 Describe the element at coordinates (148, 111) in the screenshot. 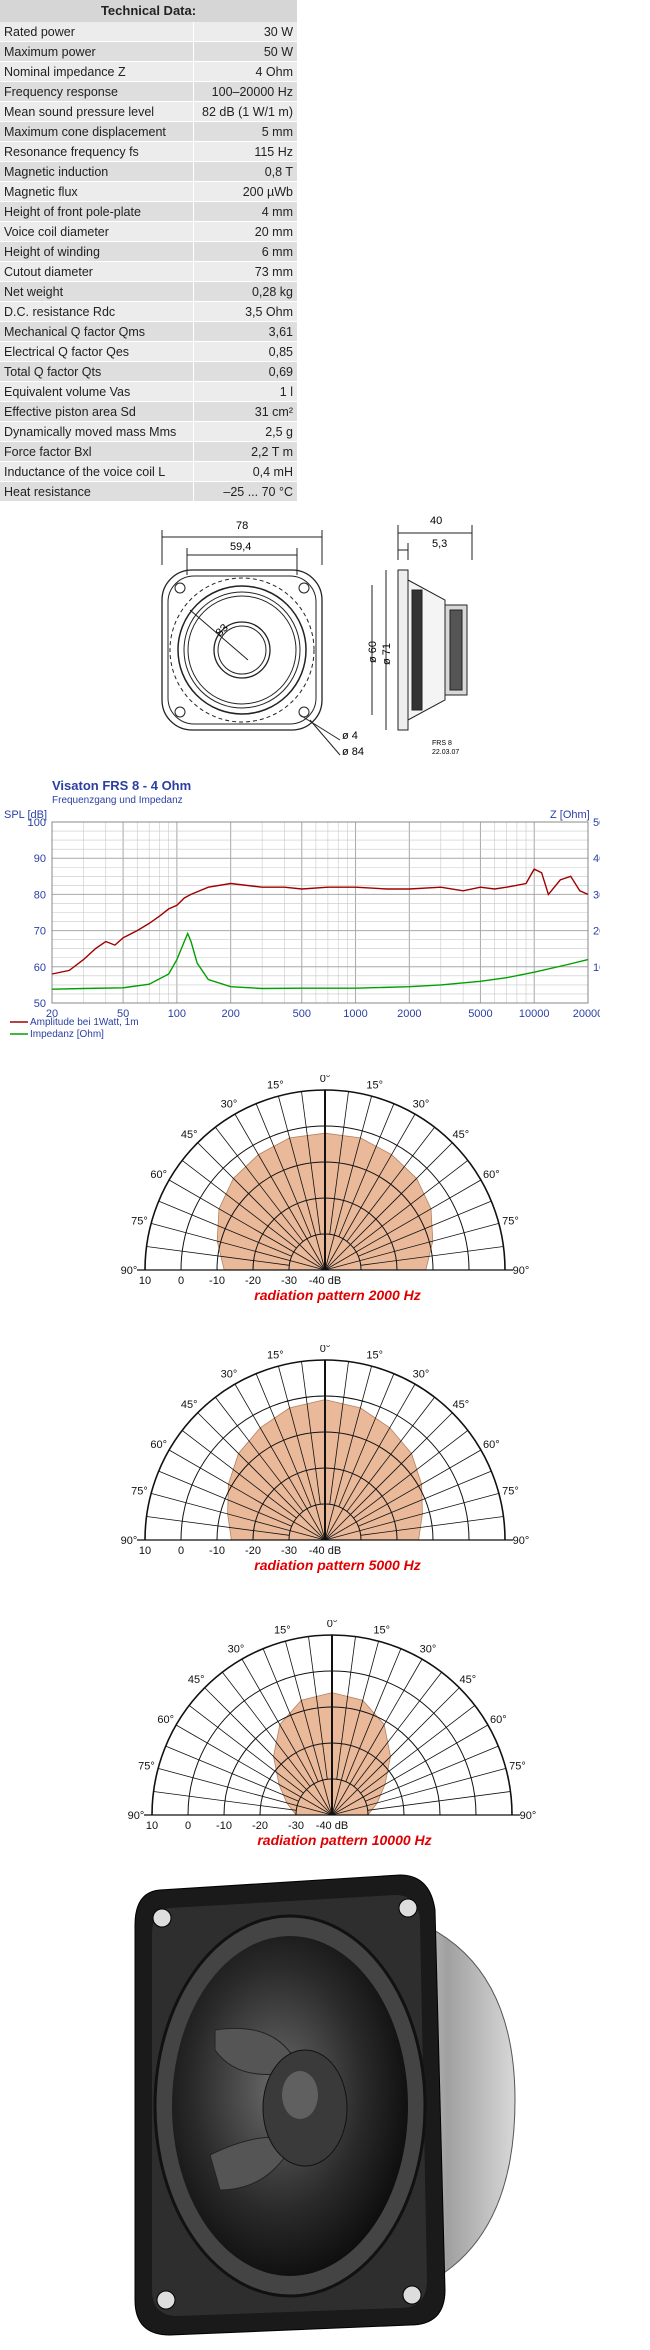

I see `spec-row: Mean sound pressure level 82 dB (1 W/1 m)` at that location.